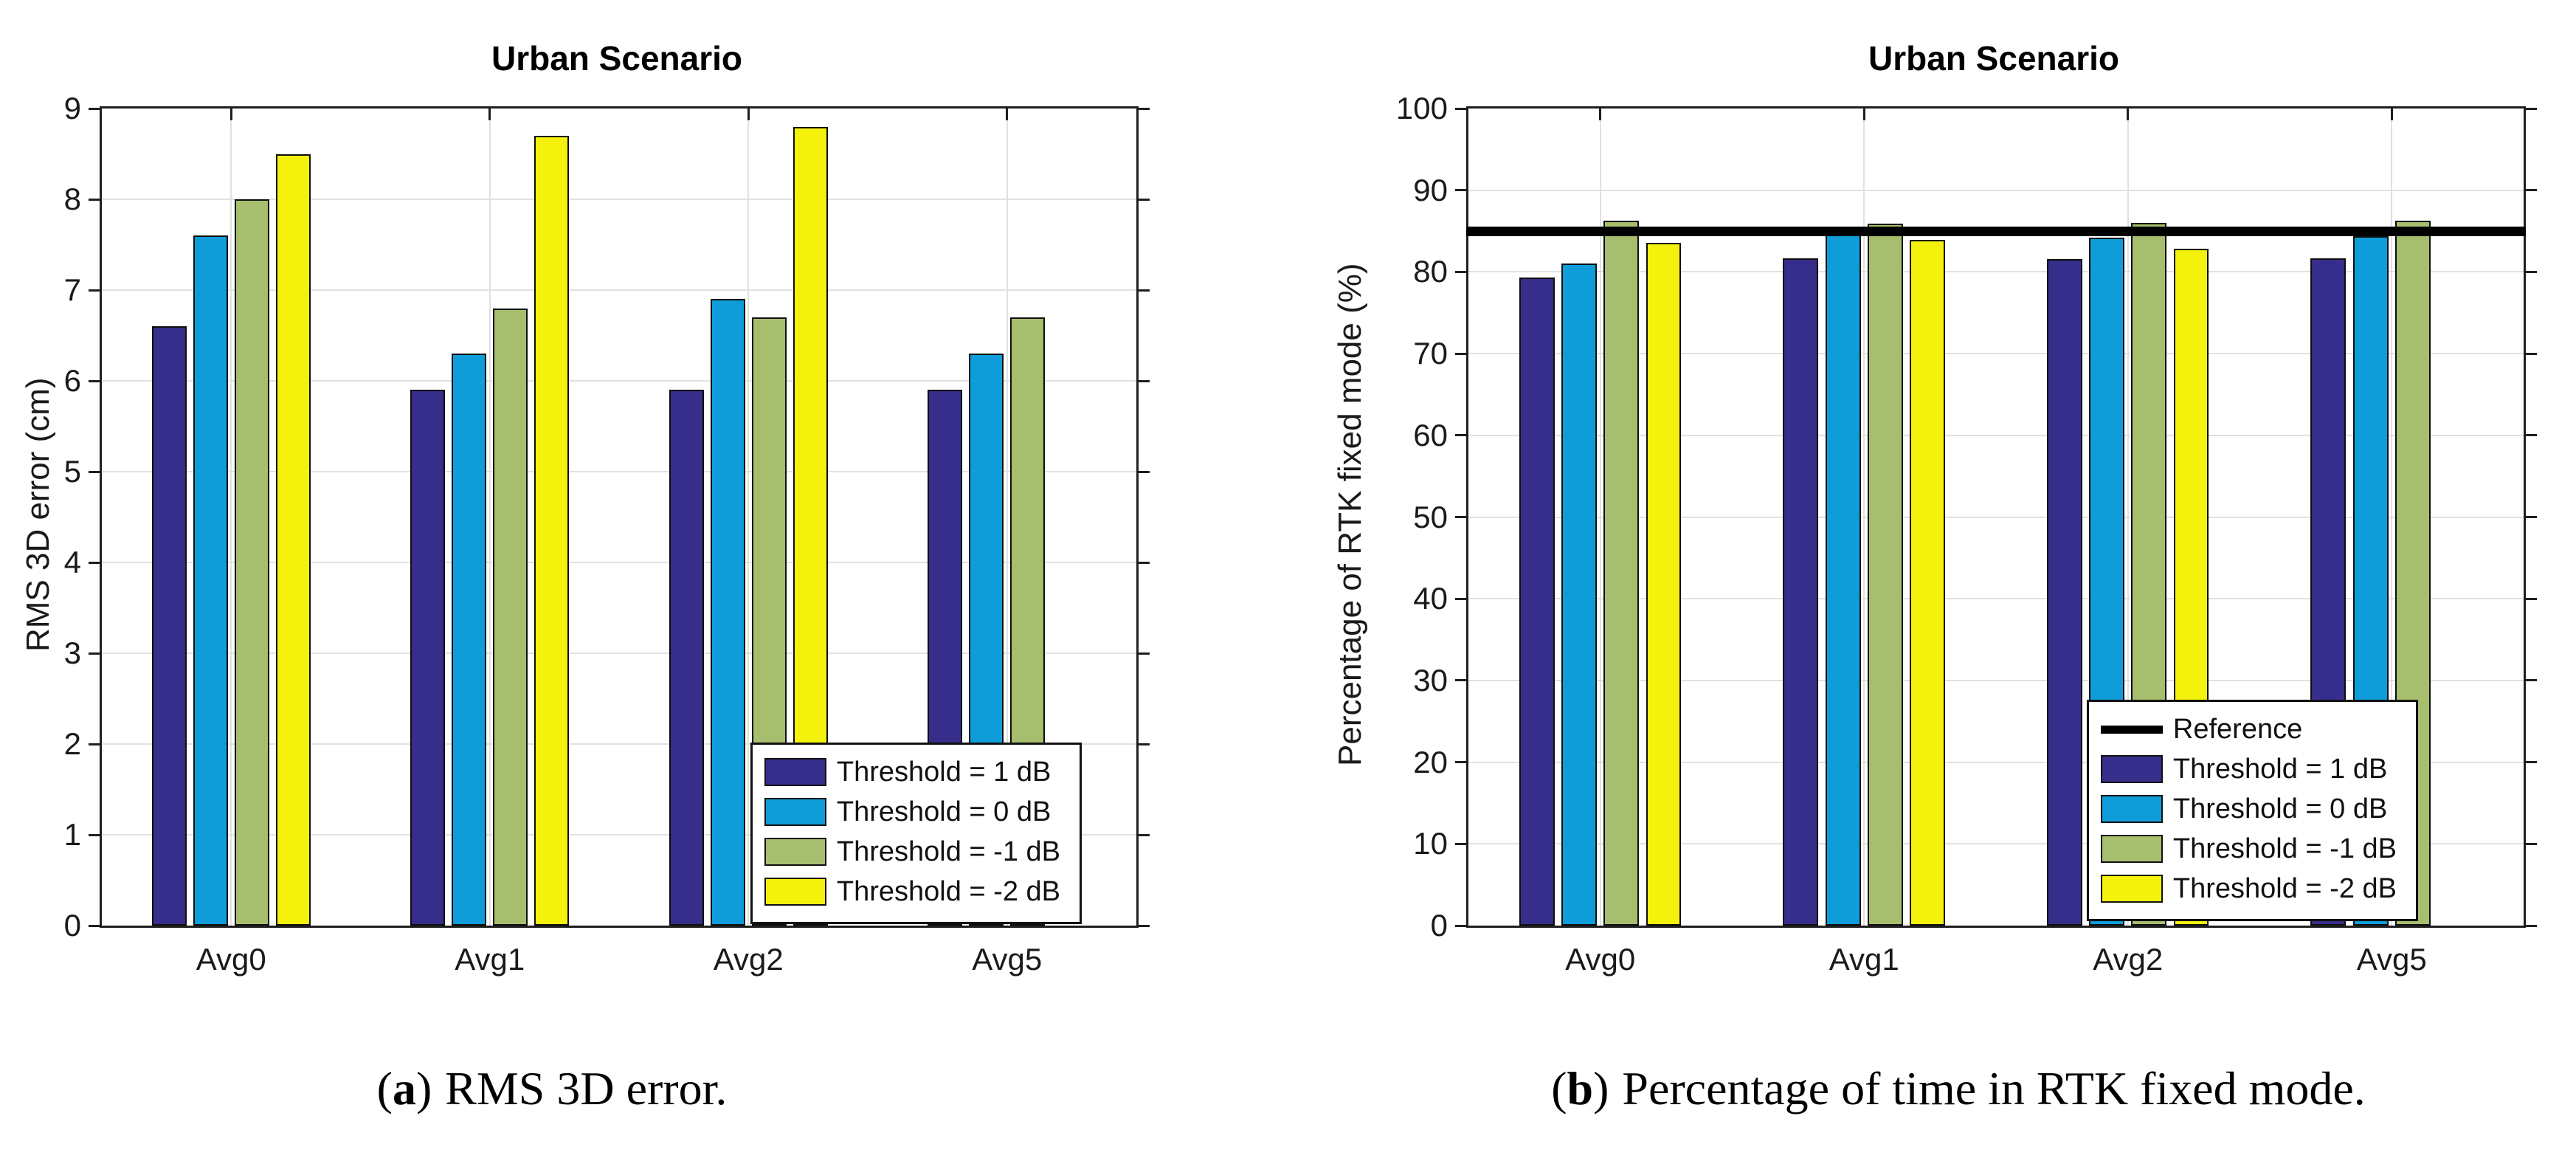  I want to click on legend-row: Threshold = 0 dB, so click(2248, 809).